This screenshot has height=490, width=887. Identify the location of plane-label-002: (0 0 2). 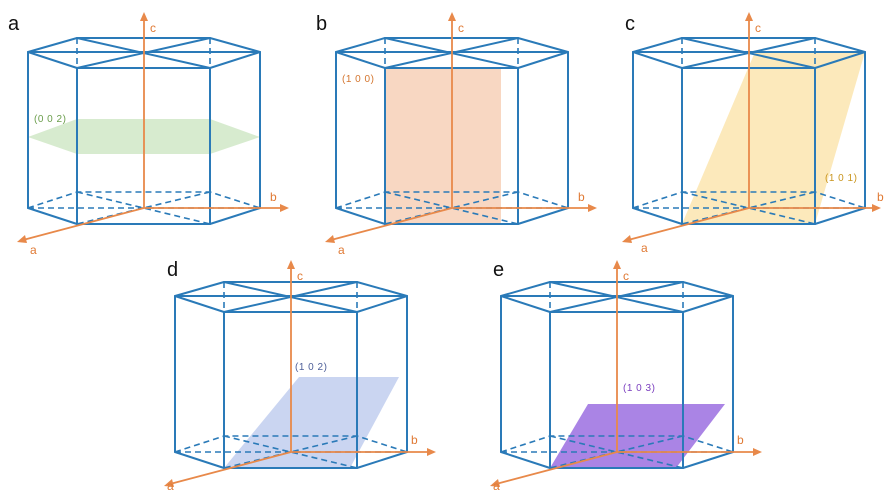
(50, 119).